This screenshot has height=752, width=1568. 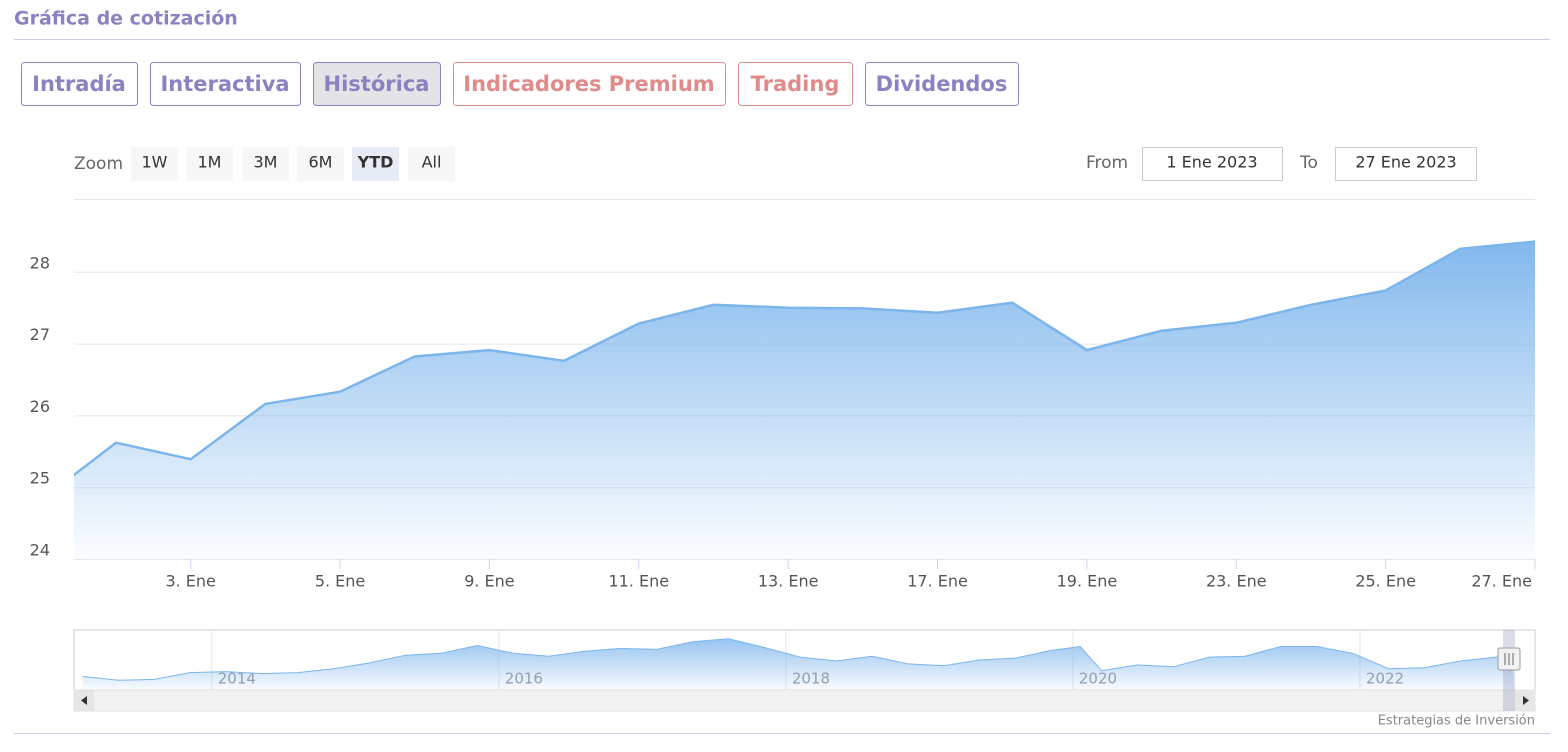 What do you see at coordinates (1509, 659) in the screenshot?
I see `handle-grip` at bounding box center [1509, 659].